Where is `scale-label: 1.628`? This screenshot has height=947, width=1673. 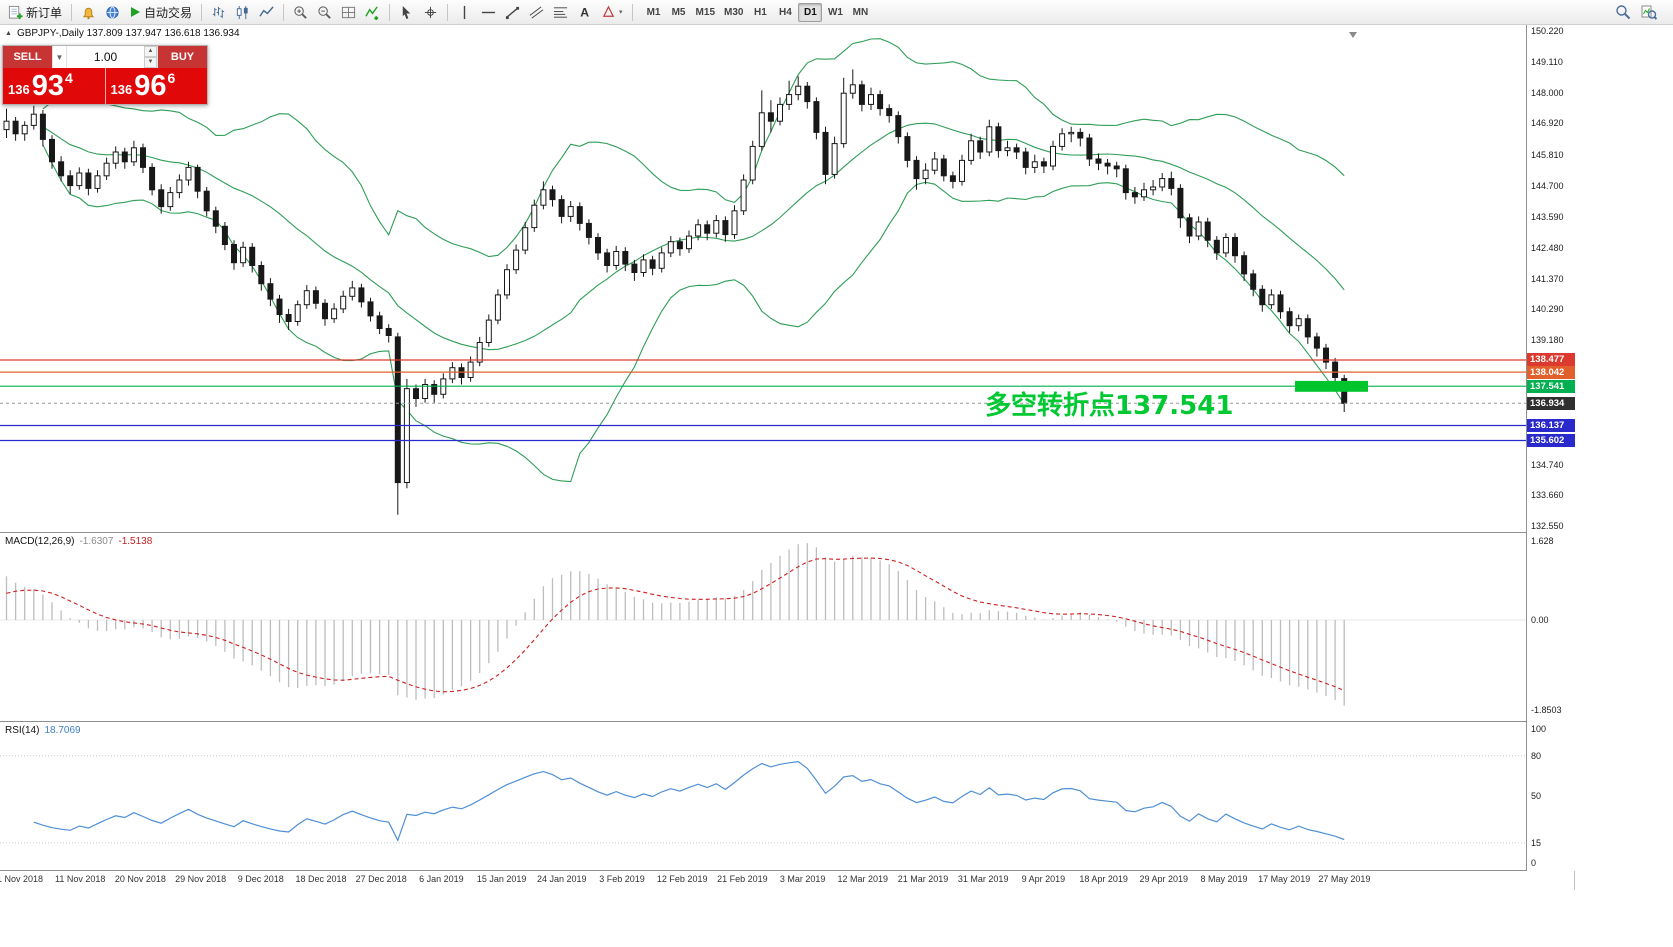
scale-label: 1.628 is located at coordinates (1542, 541).